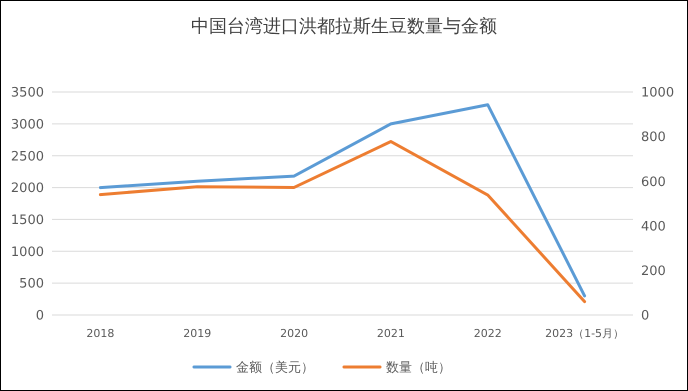  Describe the element at coordinates (27, 156) in the screenshot. I see `y-tick-label: 2500` at that location.